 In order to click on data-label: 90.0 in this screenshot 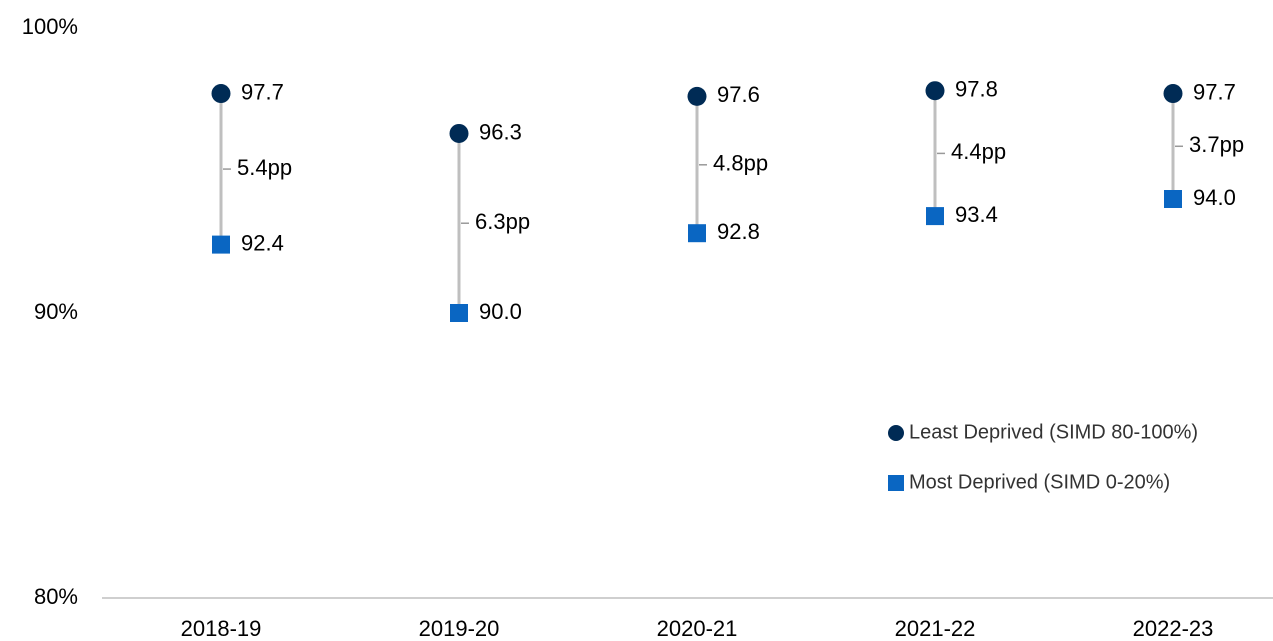, I will do `click(500, 311)`.